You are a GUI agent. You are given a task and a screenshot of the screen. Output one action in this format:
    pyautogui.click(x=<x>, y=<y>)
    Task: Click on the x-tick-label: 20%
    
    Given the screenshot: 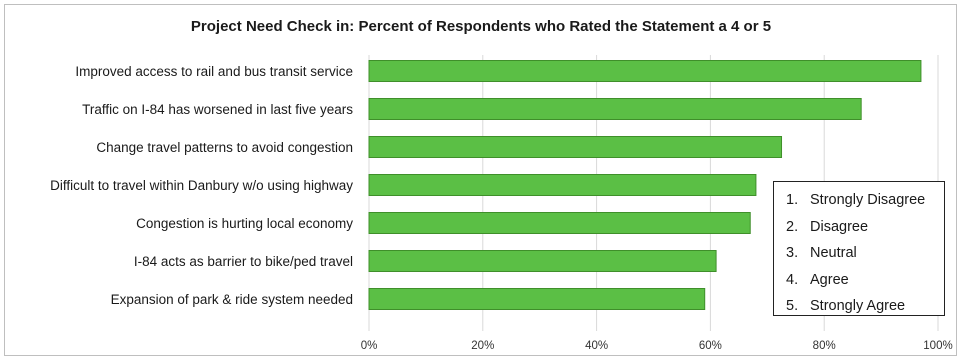 What is the action you would take?
    pyautogui.click(x=482, y=346)
    